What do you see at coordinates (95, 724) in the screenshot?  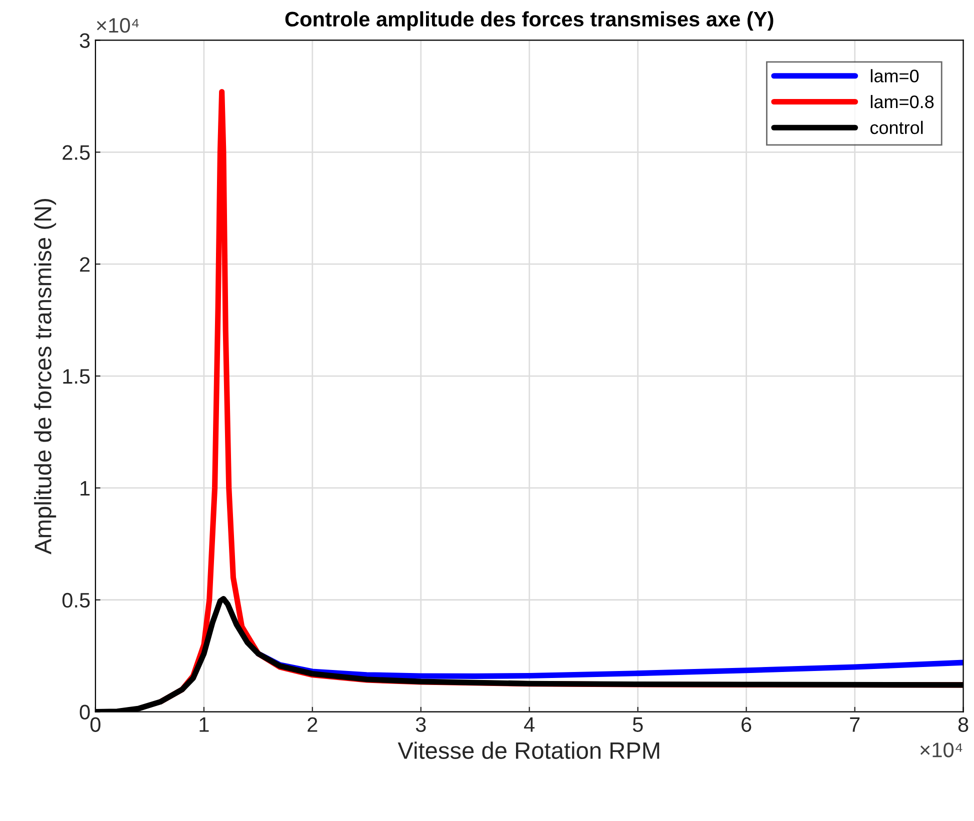 I see `x-tick-label: 0` at bounding box center [95, 724].